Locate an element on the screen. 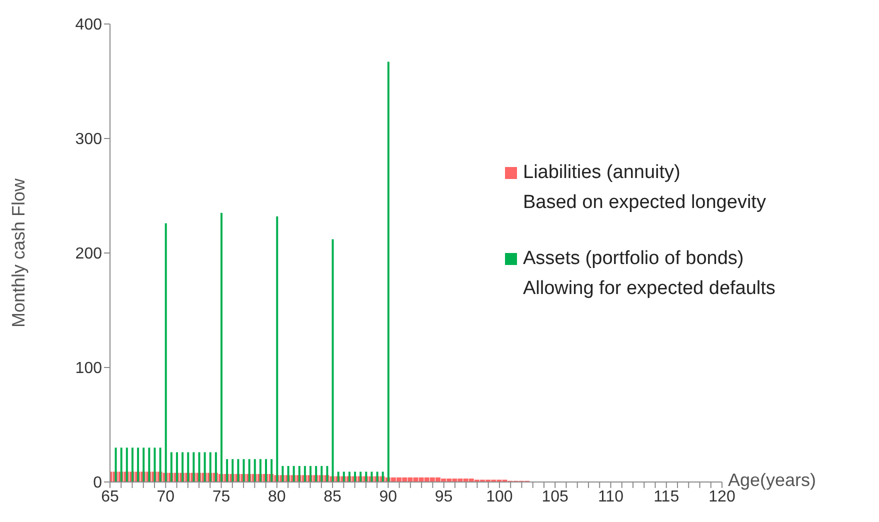  x-tick-label: 115 is located at coordinates (667, 497).